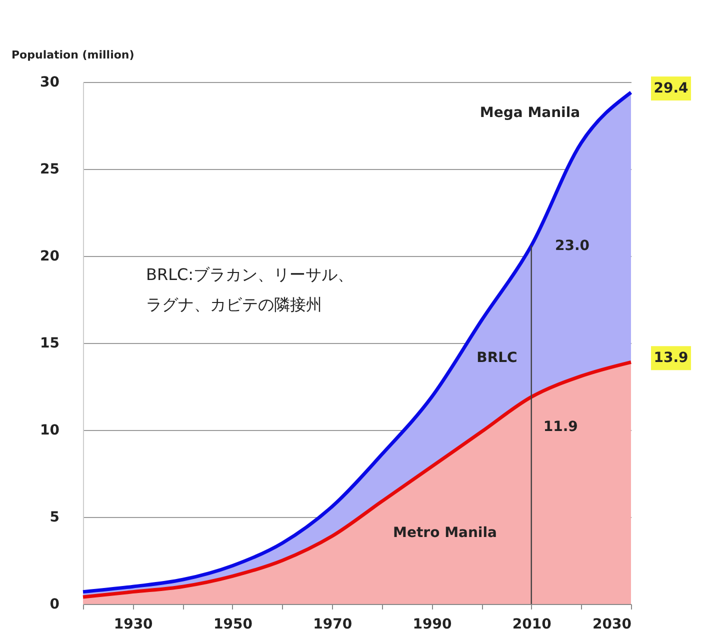  Describe the element at coordinates (55, 604) in the screenshot. I see `y-tick-label: 0` at that location.